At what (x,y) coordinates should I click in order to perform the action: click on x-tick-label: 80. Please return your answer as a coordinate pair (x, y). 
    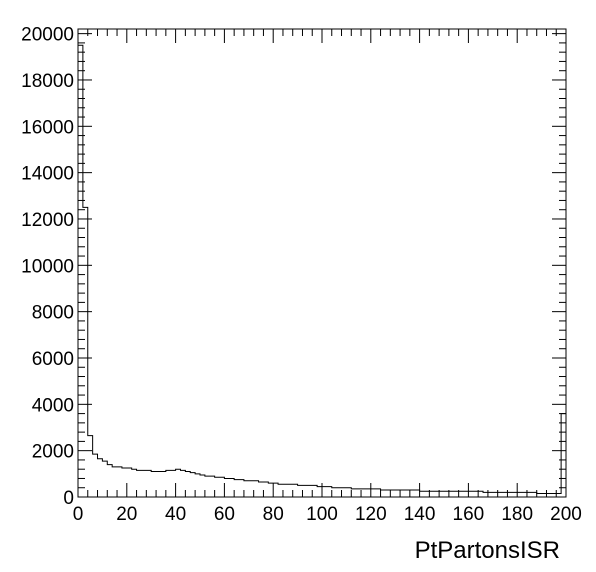
    Looking at the image, I should click on (273, 514).